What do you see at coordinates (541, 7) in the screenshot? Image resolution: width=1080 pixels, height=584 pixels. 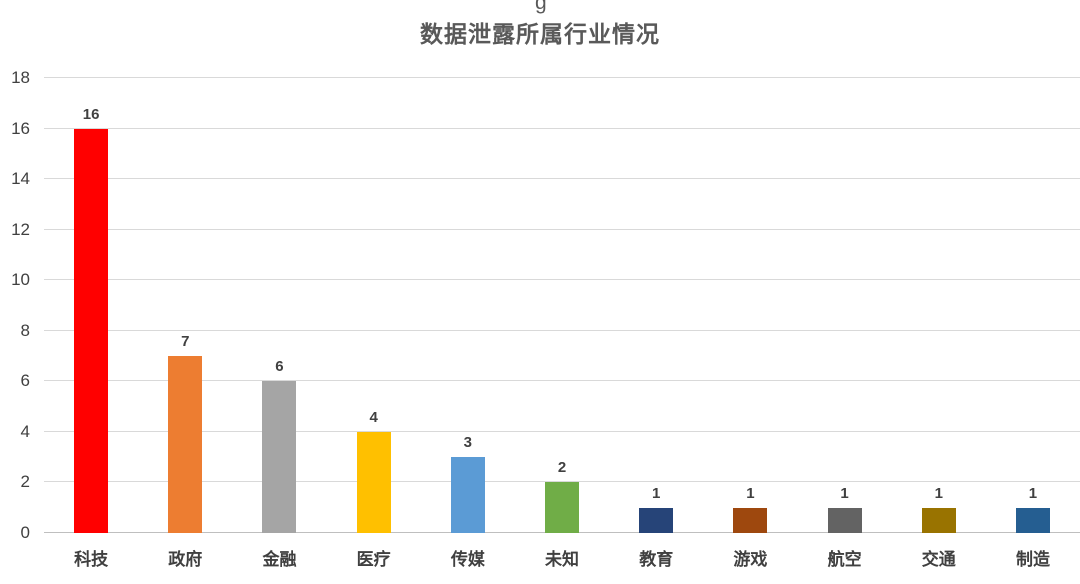 I see `cropped-text-fragment: g` at bounding box center [541, 7].